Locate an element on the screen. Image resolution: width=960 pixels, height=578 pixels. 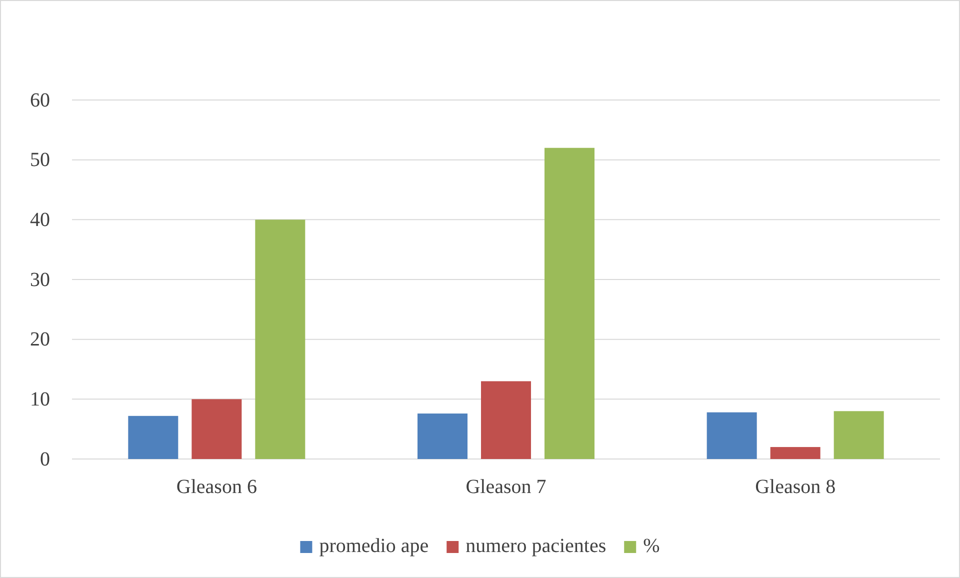
y-tick-label: 60 is located at coordinates (40, 100).